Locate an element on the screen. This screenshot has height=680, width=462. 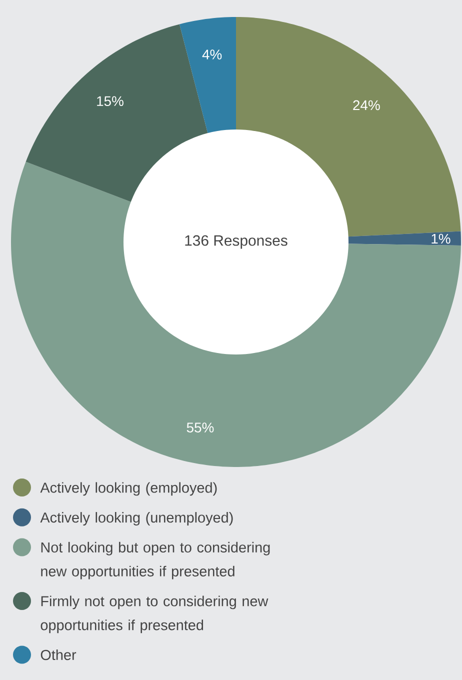
data-label: 4% is located at coordinates (212, 55).